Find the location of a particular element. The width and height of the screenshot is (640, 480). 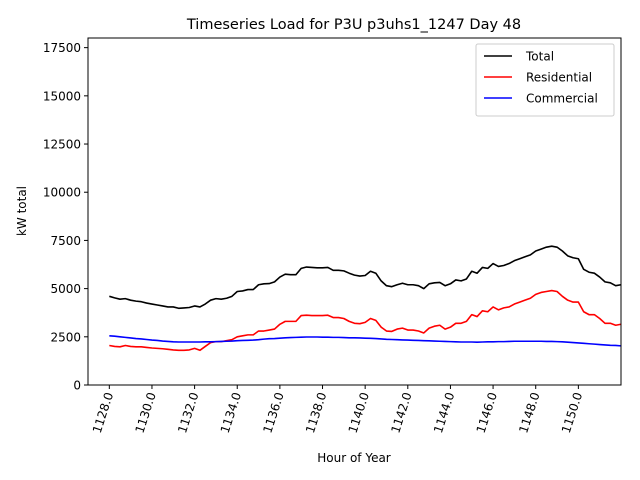

y-tick-label: 12500 is located at coordinates (62, 145).